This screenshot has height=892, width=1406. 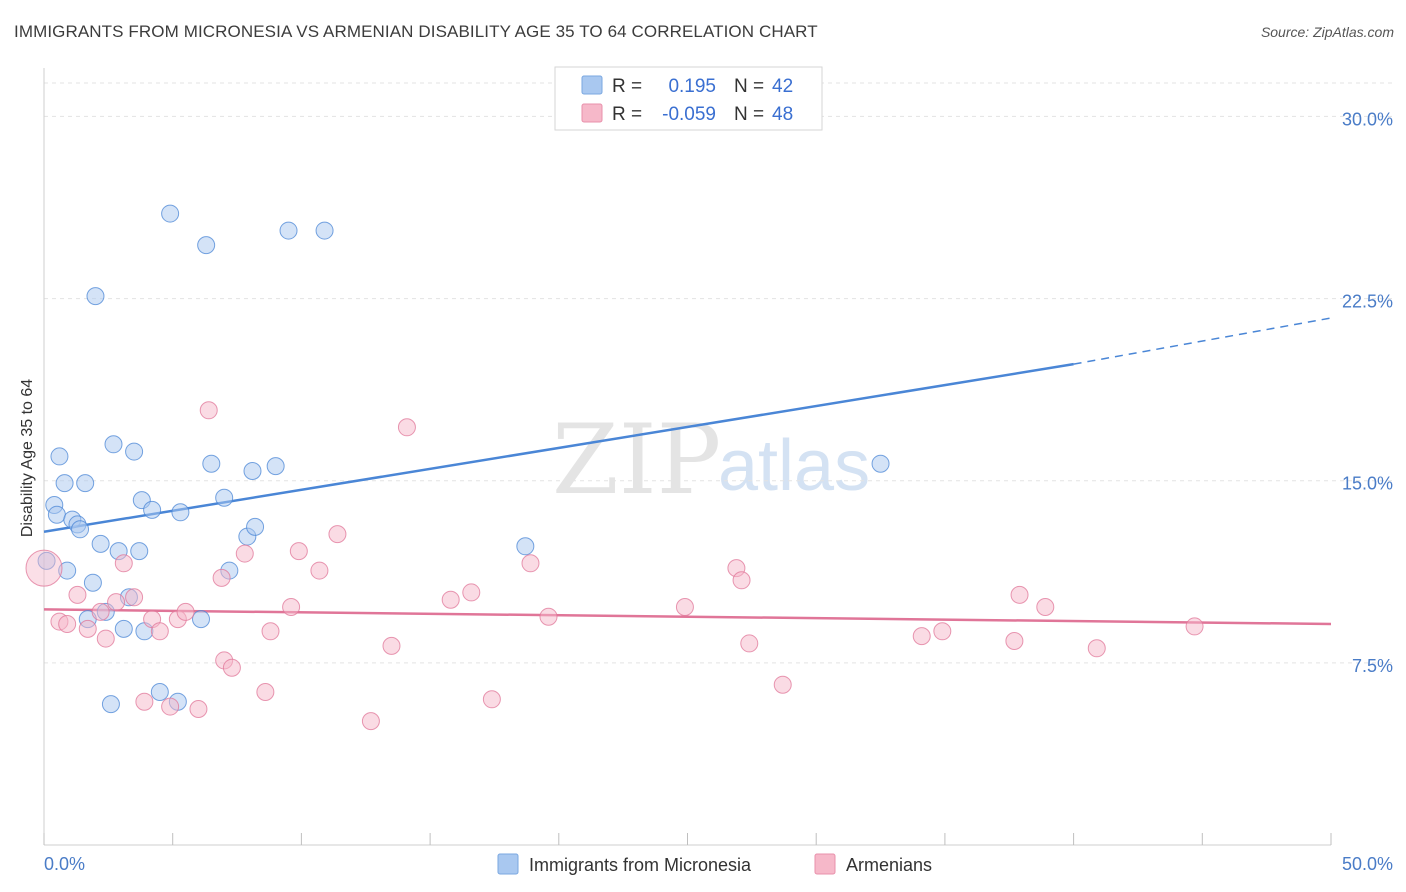 What do you see at coordinates (687, 617) in the screenshot?
I see `trend-line-armenians` at bounding box center [687, 617].